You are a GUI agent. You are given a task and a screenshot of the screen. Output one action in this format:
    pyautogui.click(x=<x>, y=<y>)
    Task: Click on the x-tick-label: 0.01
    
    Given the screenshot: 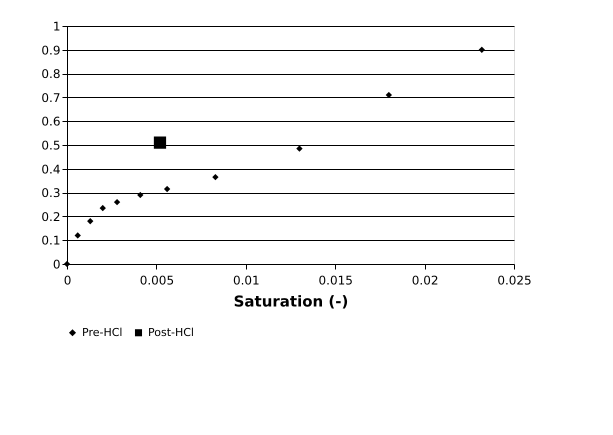 What is the action you would take?
    pyautogui.click(x=246, y=281)
    